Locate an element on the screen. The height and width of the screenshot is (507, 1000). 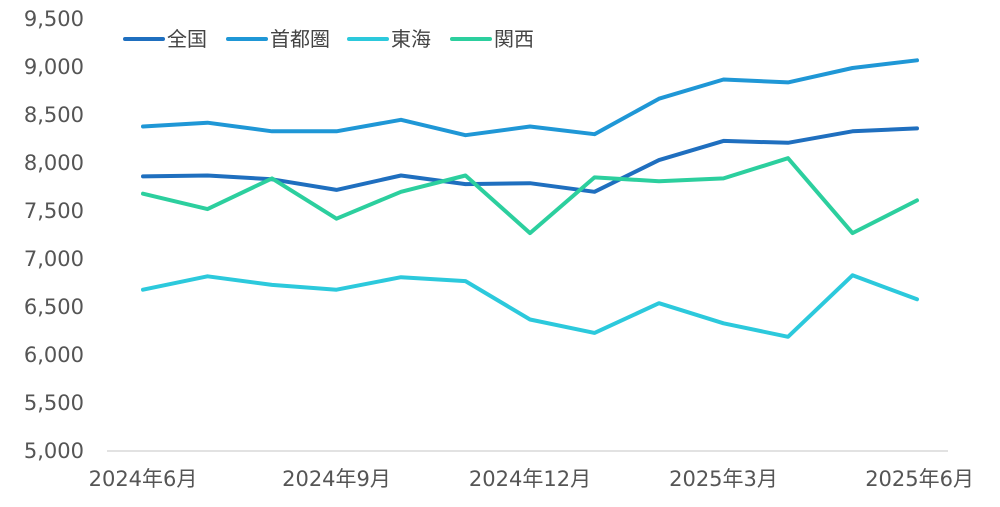
legend-item: 関西 is located at coordinates (492, 39).